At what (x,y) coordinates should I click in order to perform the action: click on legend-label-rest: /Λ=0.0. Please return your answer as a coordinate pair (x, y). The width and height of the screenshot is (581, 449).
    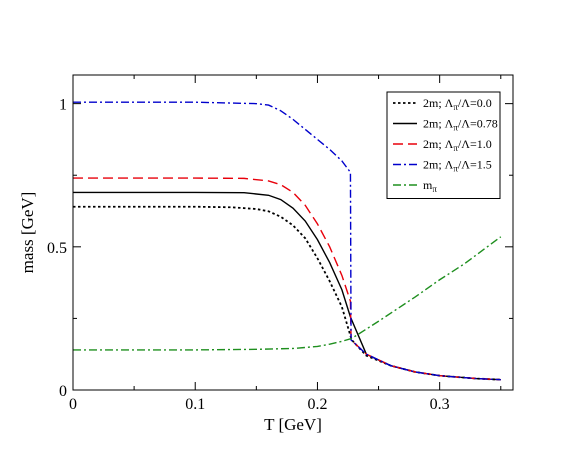
    Looking at the image, I should click on (475, 103).